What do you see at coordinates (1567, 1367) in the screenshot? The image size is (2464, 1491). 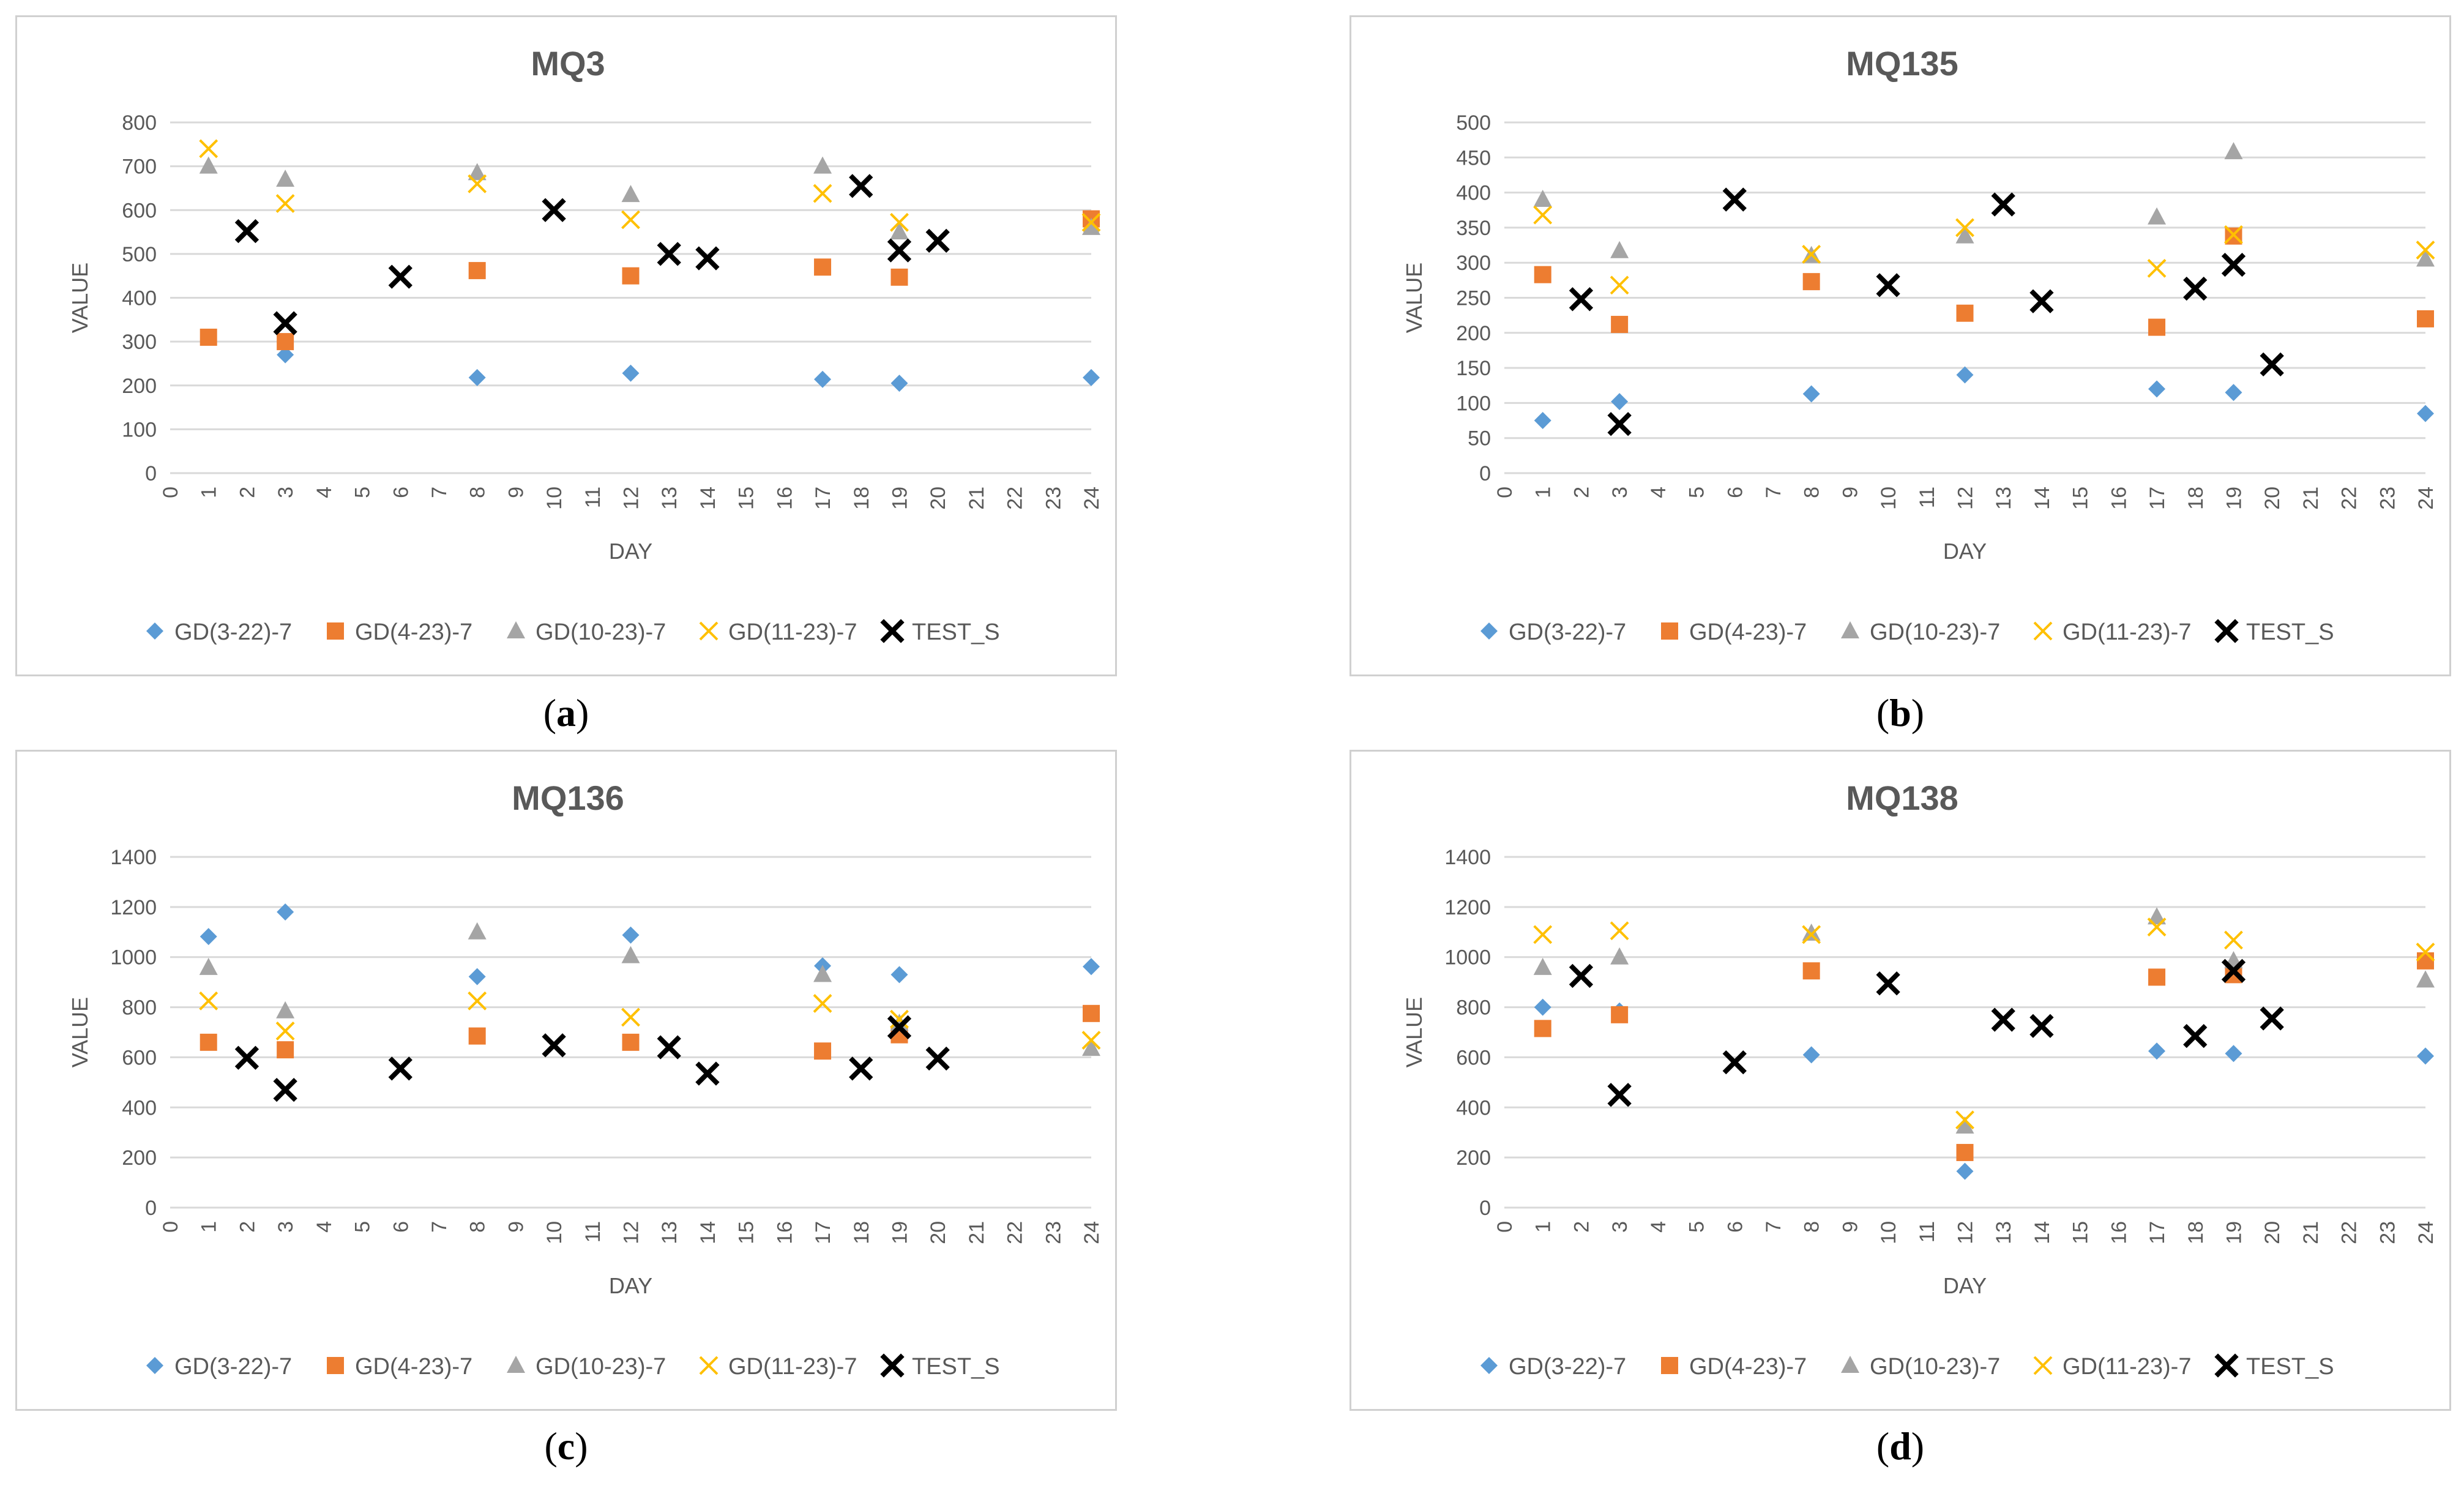 I see `legend-label: GD(3-22)-7` at bounding box center [1567, 1367].